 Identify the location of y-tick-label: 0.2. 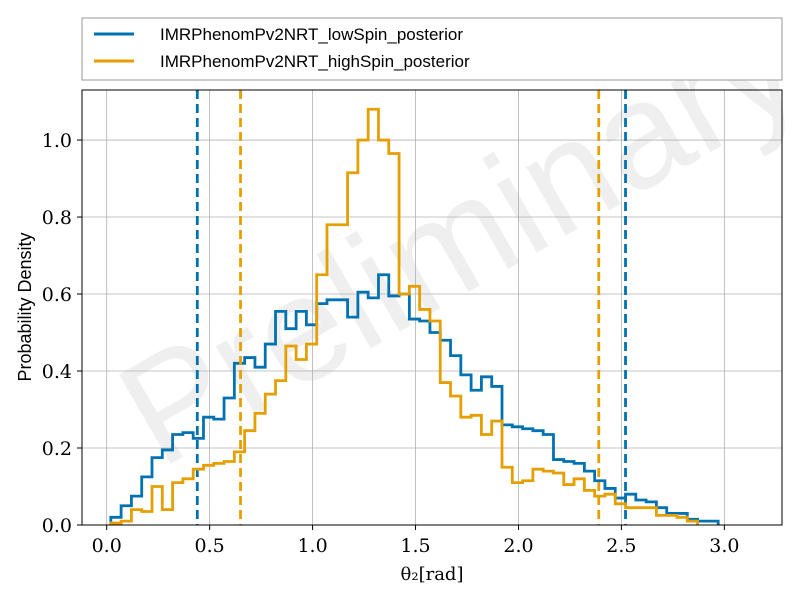
(57, 449).